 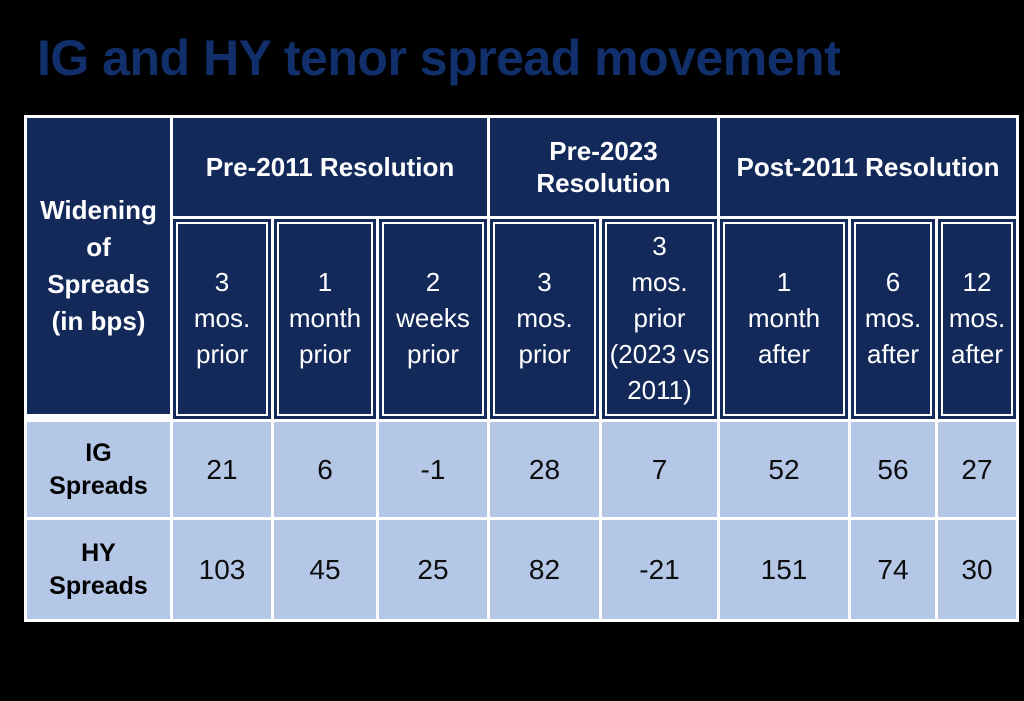 I want to click on sub-header-post2011-1-month-after: 1 month after, so click(x=784, y=319).